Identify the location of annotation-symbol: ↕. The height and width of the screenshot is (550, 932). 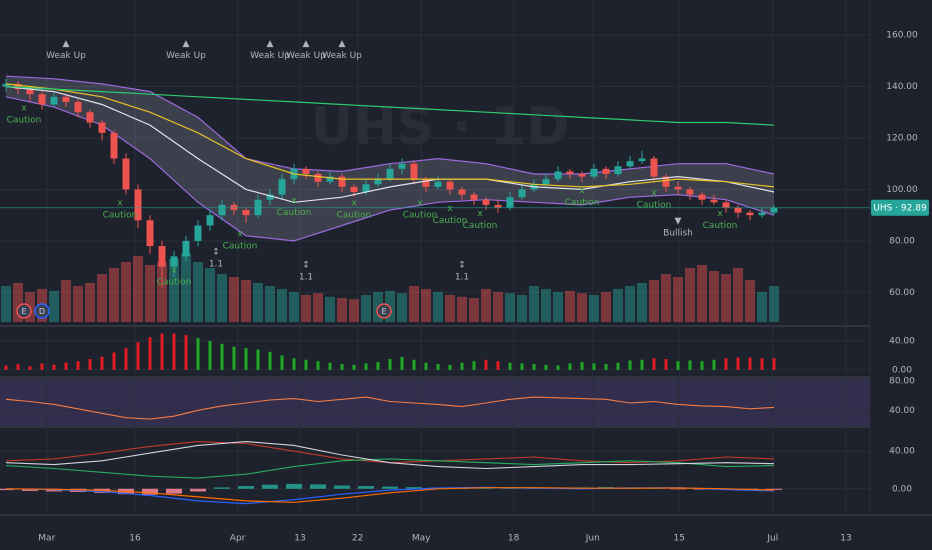
(306, 265).